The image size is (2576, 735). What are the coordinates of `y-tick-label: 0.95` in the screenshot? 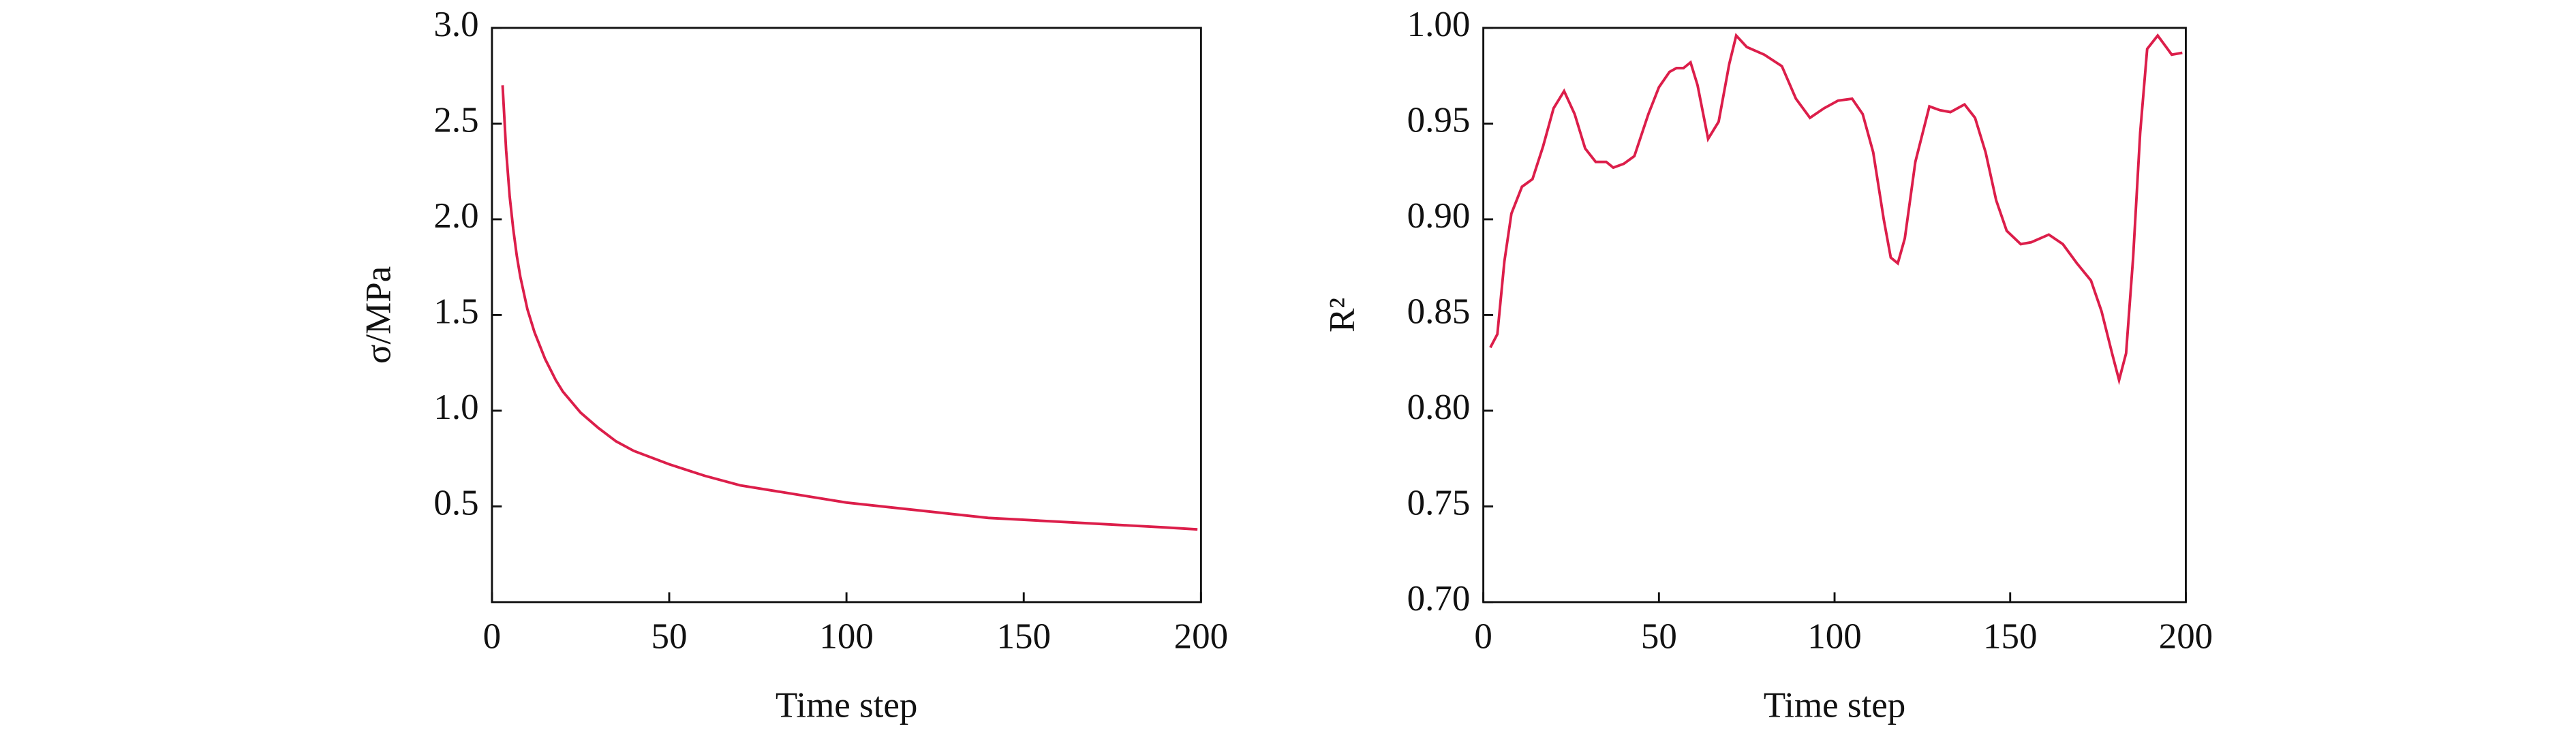 It's located at (1439, 120).